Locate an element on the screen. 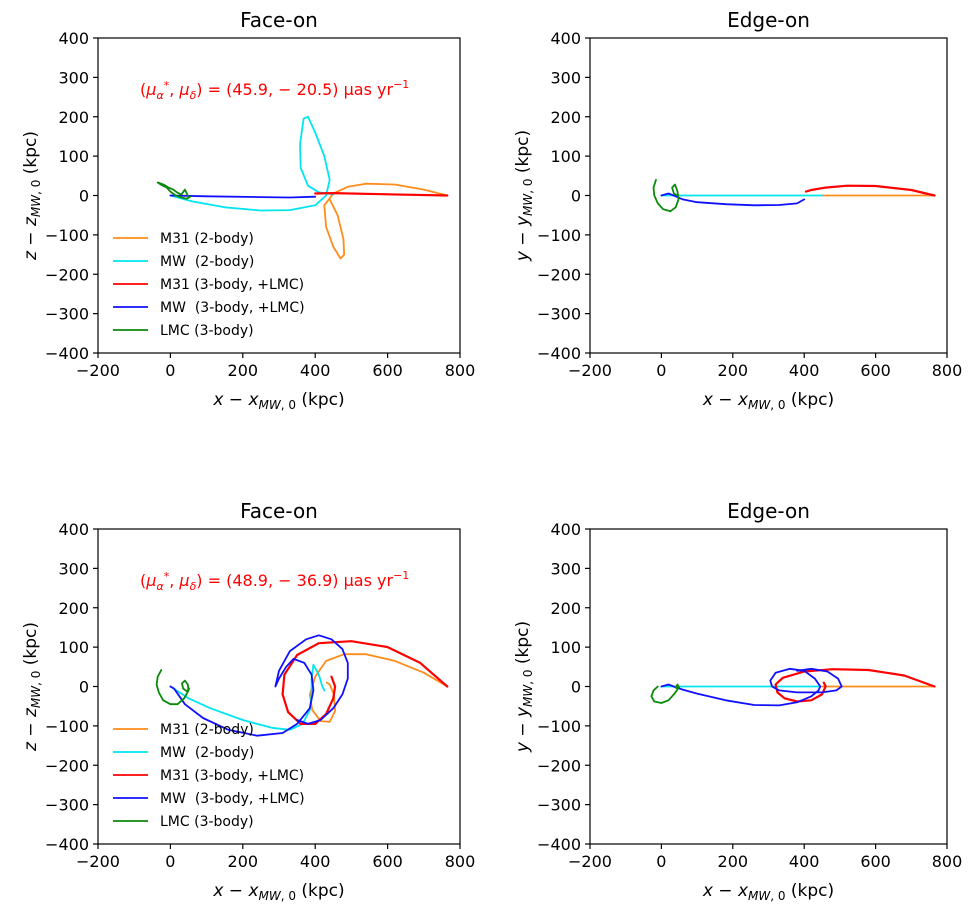  y-axis-label: z − zMW, 0 (kpc) is located at coordinates (32, 196).